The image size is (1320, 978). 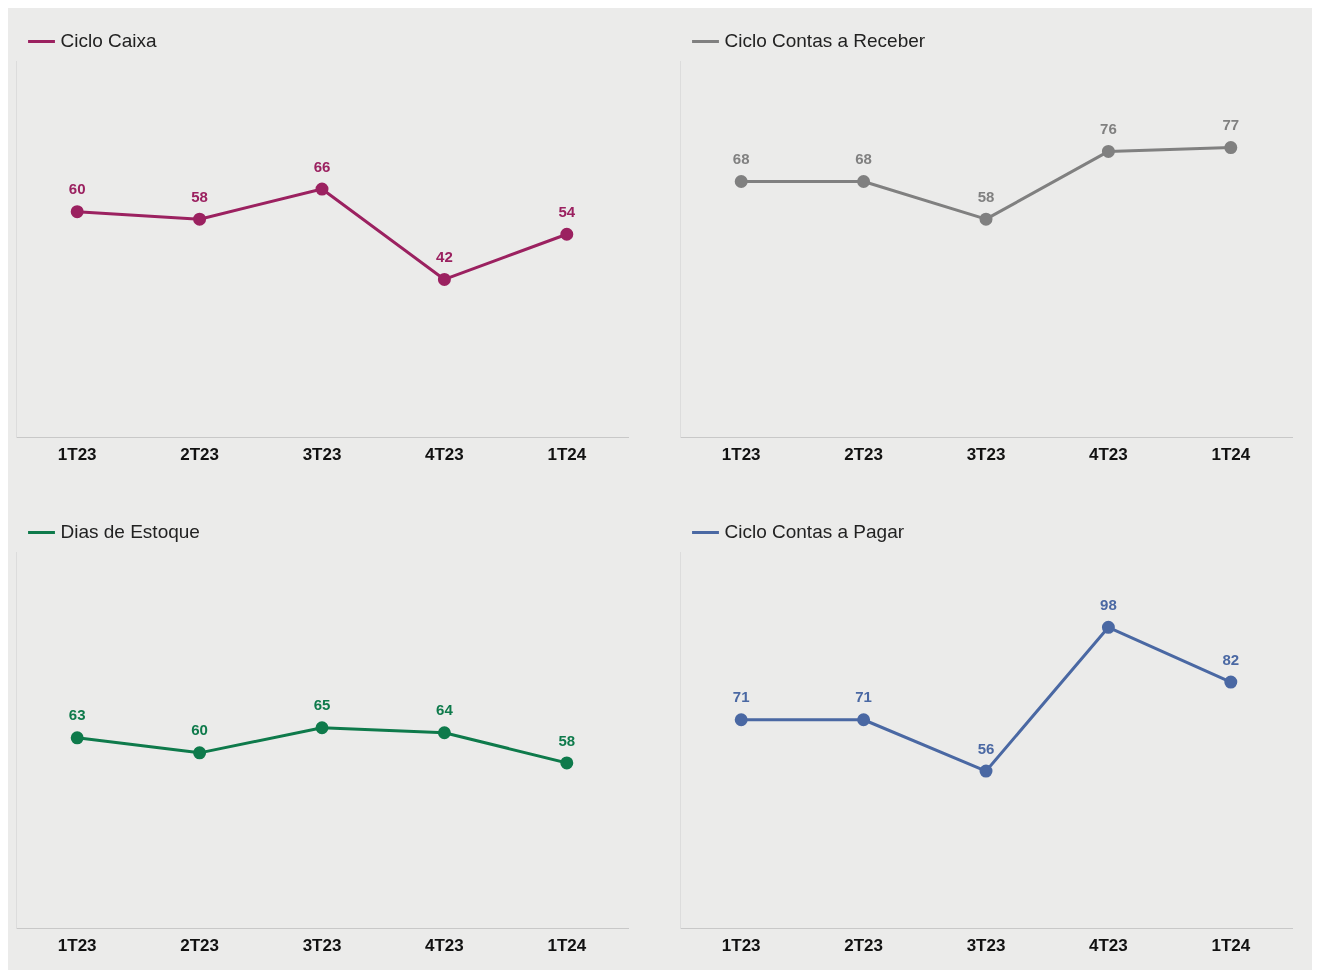 What do you see at coordinates (109, 40) in the screenshot?
I see `legend-label: Ciclo Caixa` at bounding box center [109, 40].